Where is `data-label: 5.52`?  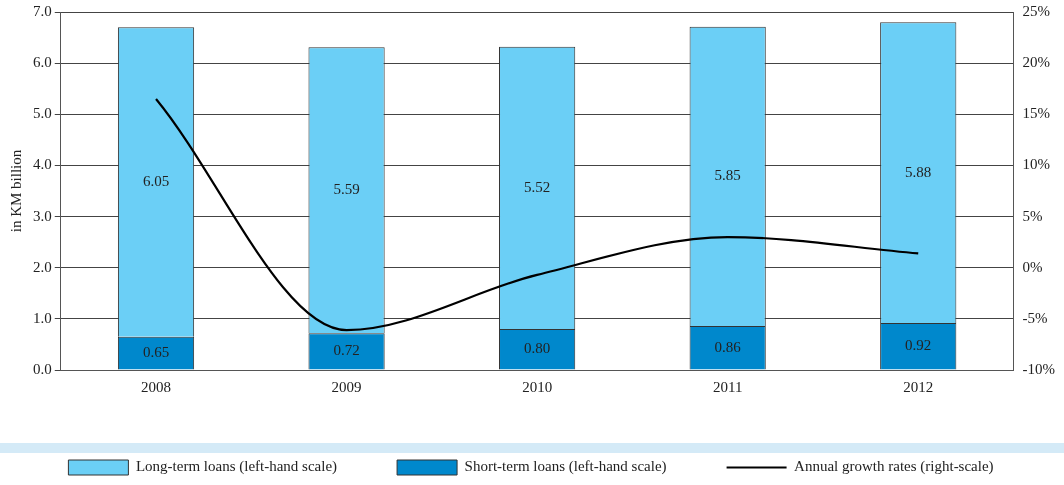 data-label: 5.52 is located at coordinates (537, 186).